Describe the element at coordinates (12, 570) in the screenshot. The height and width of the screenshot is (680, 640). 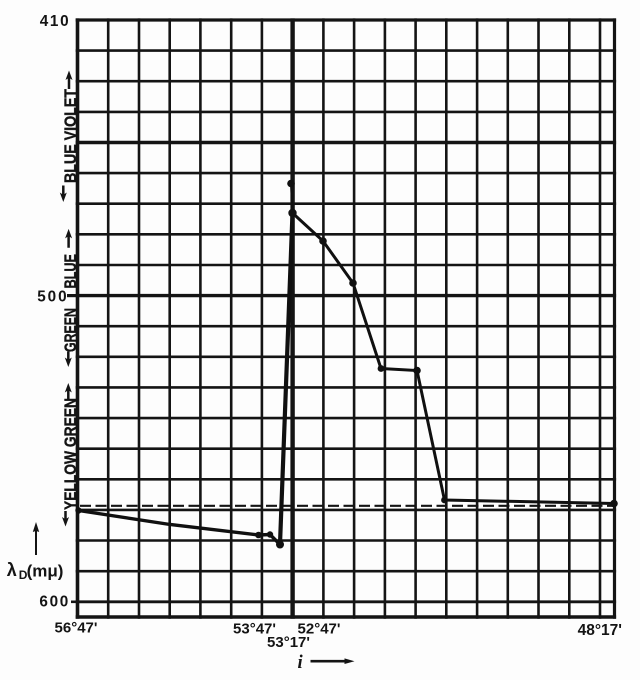
I see `svg-text: λ` at that location.